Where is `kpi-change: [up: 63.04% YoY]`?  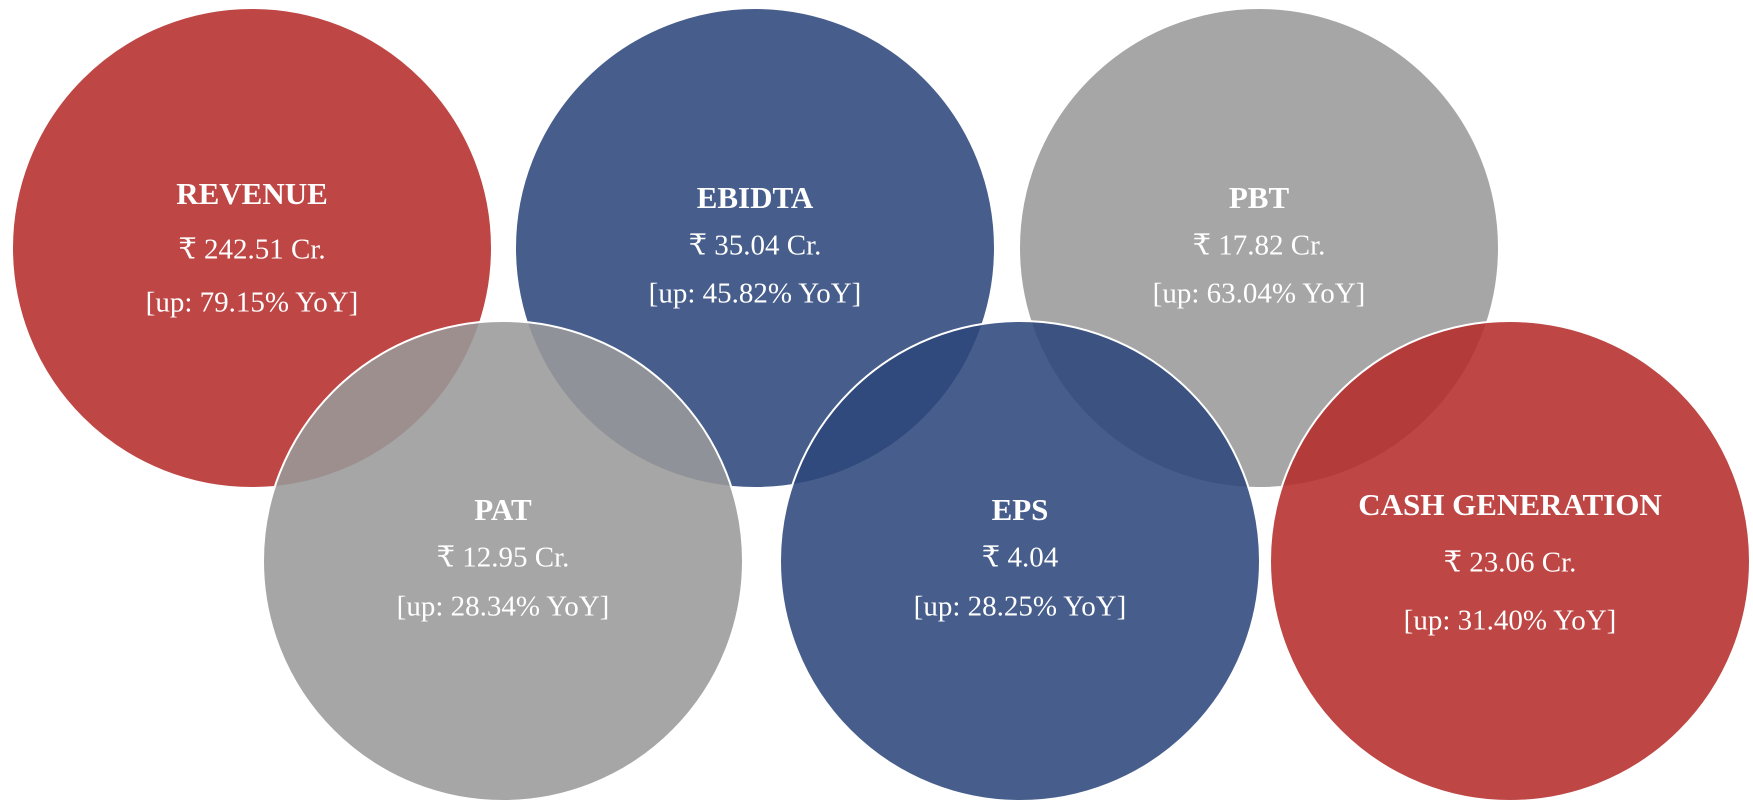
kpi-change: [up: 63.04% YoY] is located at coordinates (1259, 294).